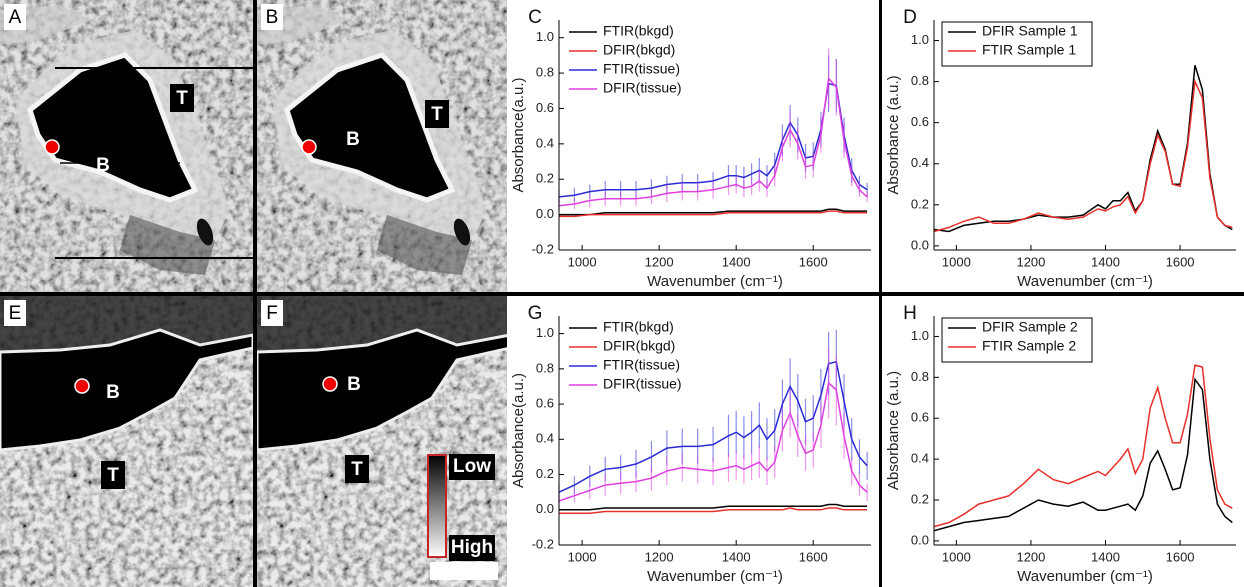 Image resolution: width=1244 pixels, height=587 pixels. I want to click on image-panel-f: F B T Low High, so click(383, 441).